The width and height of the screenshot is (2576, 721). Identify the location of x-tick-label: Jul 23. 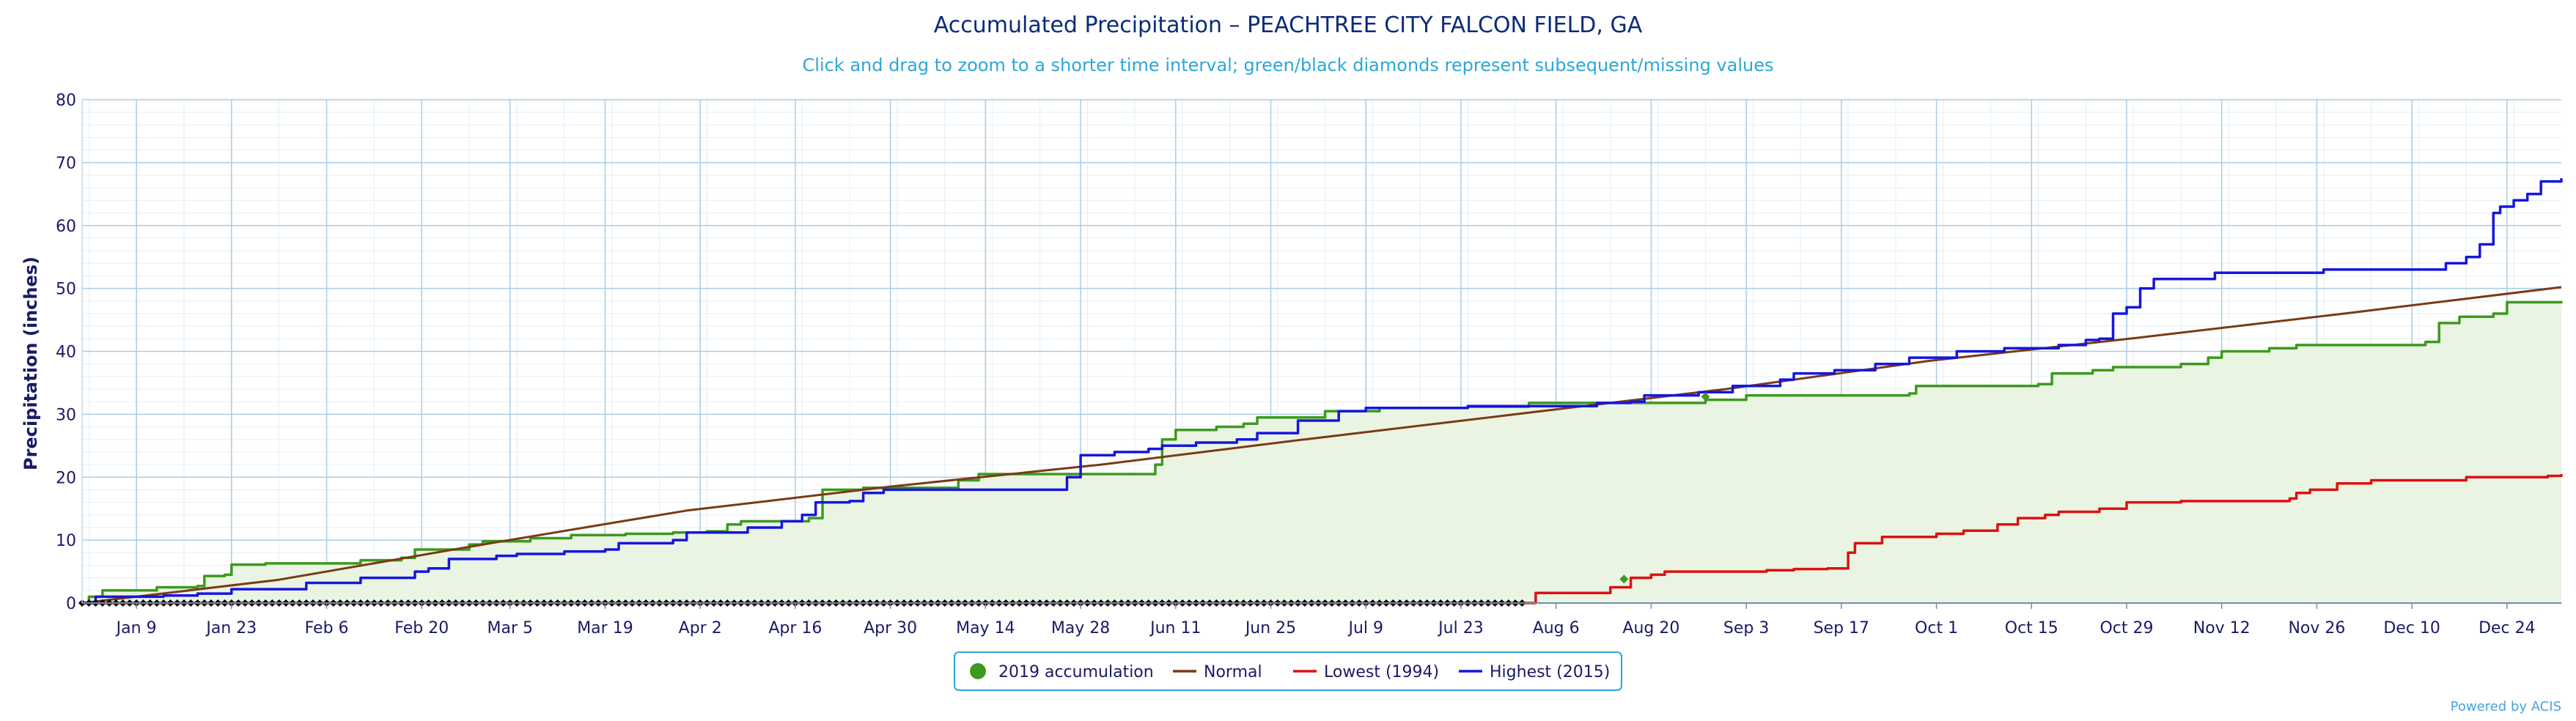
(1460, 628).